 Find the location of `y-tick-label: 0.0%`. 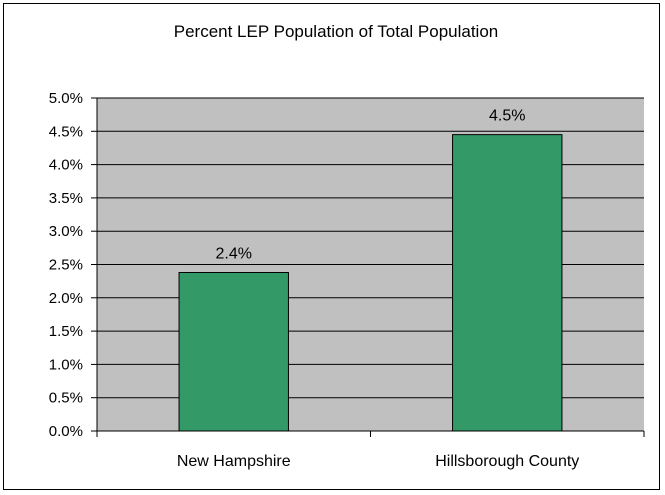

y-tick-label: 0.0% is located at coordinates (66, 431).